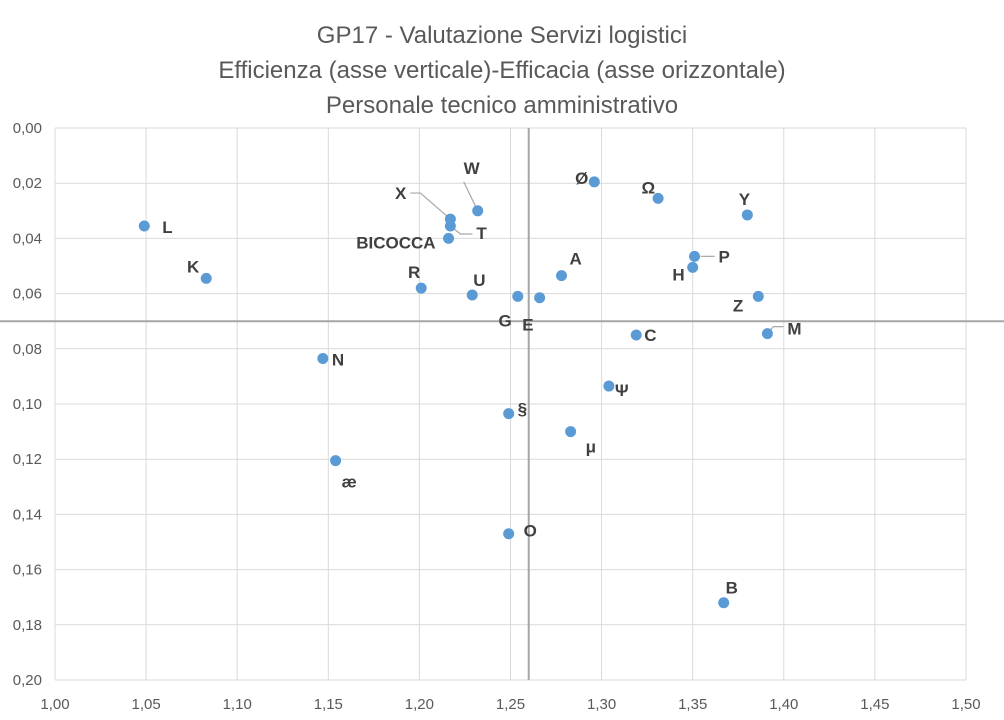  What do you see at coordinates (479, 280) in the screenshot?
I see `point-label: U` at bounding box center [479, 280].